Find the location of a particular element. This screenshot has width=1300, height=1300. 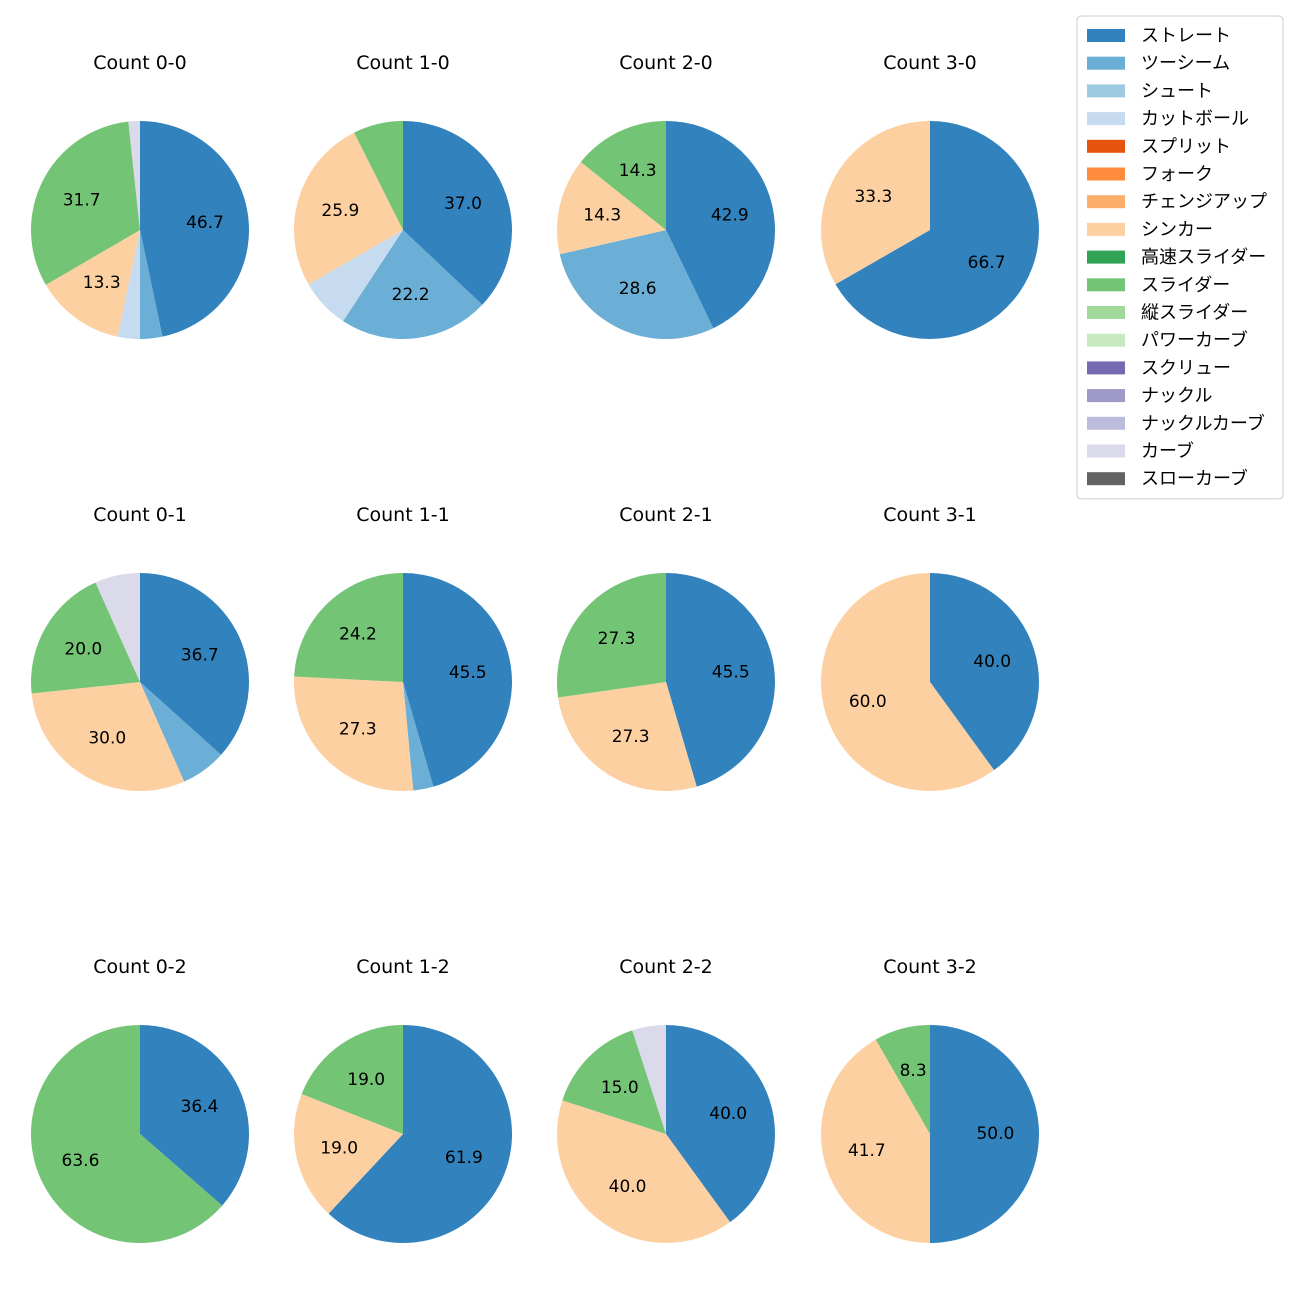

pie-count-3-1: Count 3-1 40.0 60.0 is located at coordinates (930, 647).